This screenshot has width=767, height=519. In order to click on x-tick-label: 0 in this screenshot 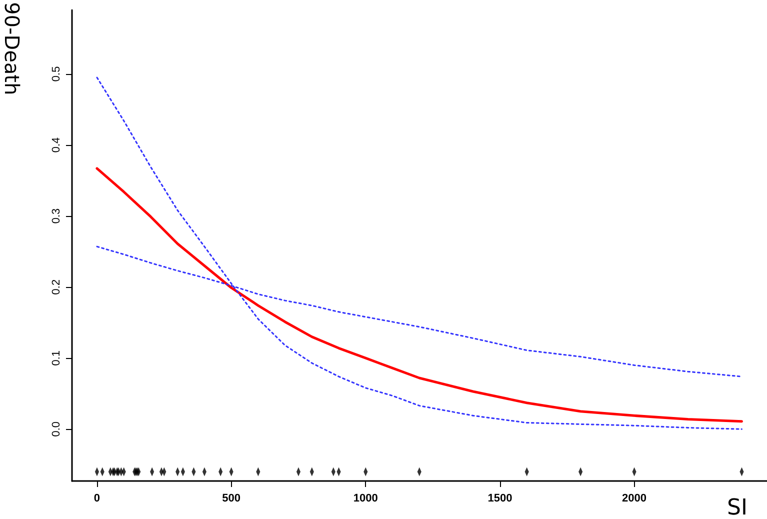, I will do `click(97, 498)`.